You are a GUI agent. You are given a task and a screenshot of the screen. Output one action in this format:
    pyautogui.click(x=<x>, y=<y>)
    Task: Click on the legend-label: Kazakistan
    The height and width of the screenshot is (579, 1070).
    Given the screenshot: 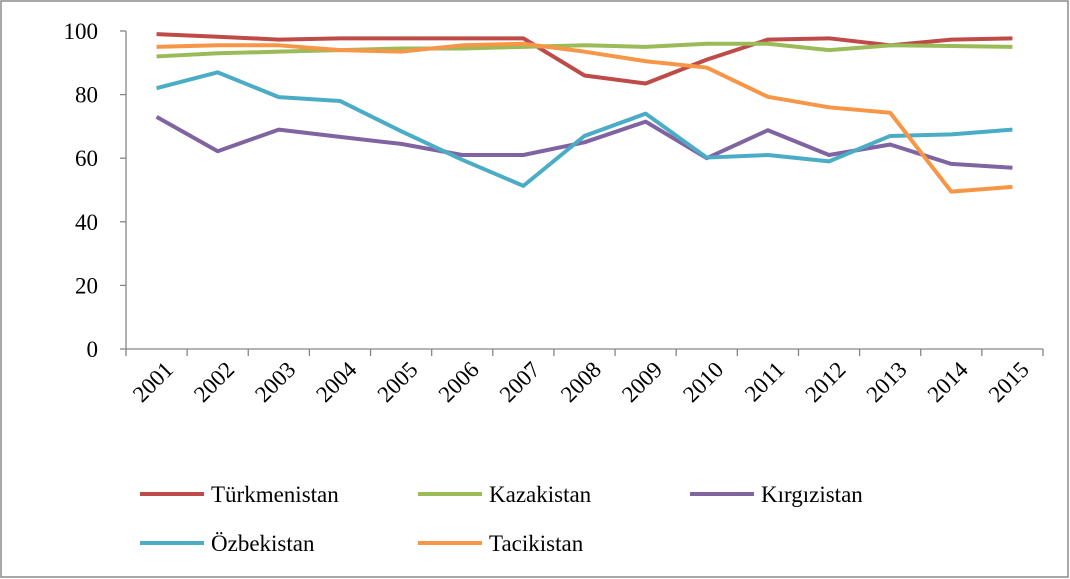 What is the action you would take?
    pyautogui.click(x=540, y=494)
    